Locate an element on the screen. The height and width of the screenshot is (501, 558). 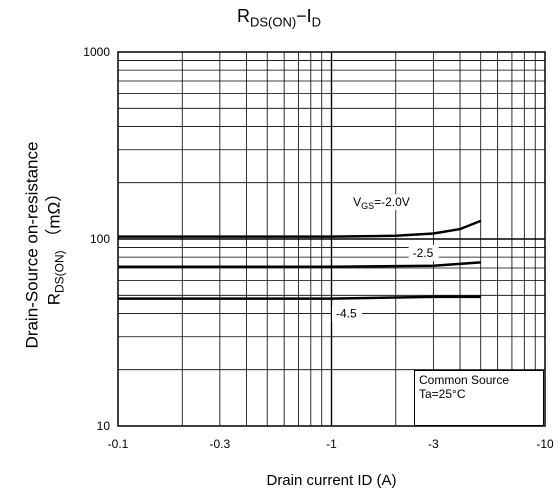
annotation-vgs: VGS=-2.0V is located at coordinates (381, 203).